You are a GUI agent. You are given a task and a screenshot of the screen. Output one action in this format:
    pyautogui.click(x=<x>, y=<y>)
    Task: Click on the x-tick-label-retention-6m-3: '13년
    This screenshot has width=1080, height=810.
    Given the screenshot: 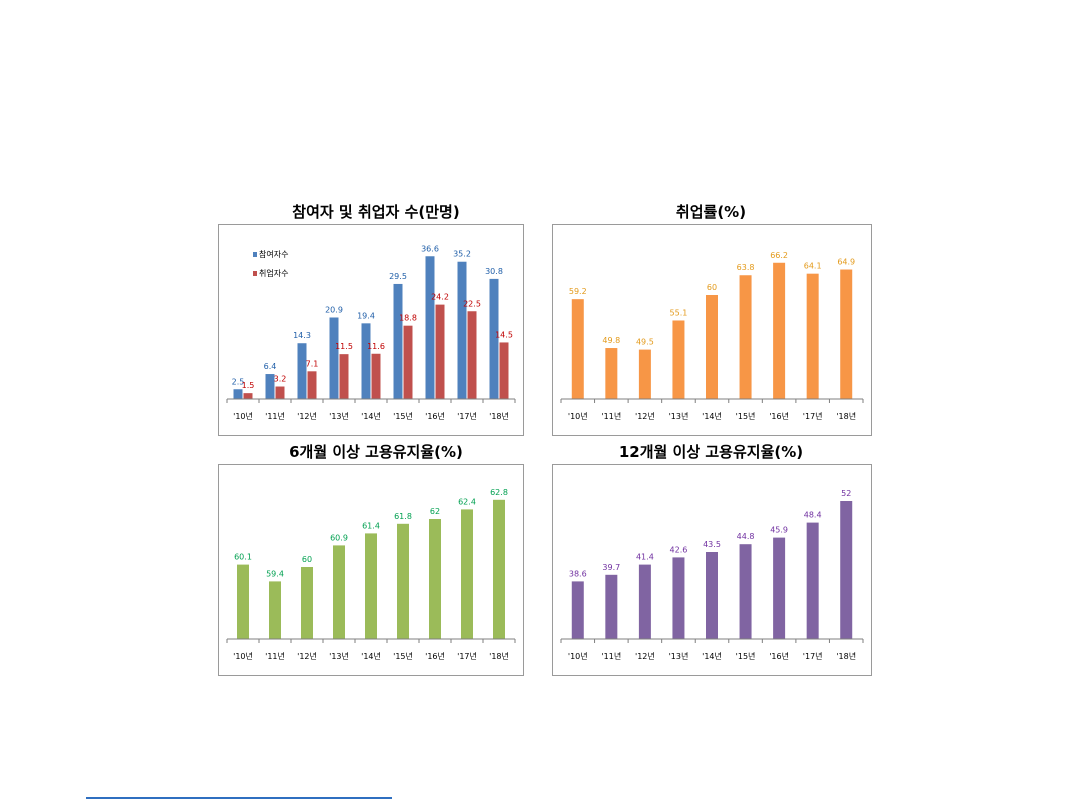 What is the action you would take?
    pyautogui.click(x=339, y=656)
    